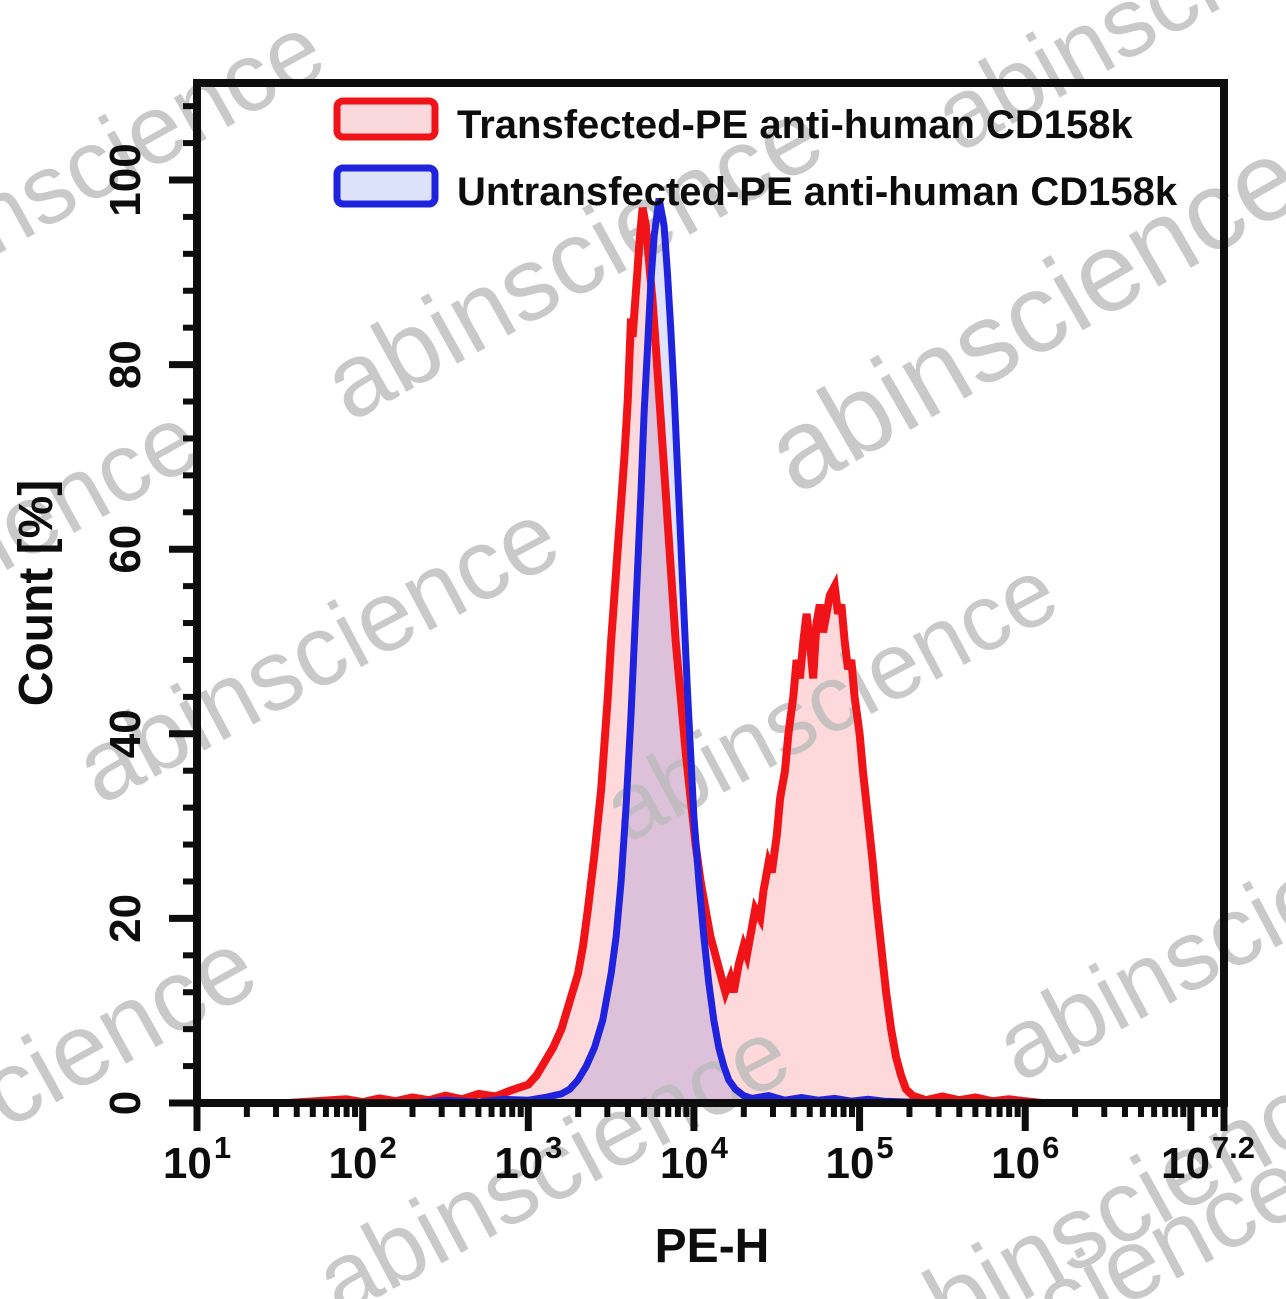 This screenshot has height=1299, width=1286. I want to click on svg-text: 10⁶, so click(1025, 1159).